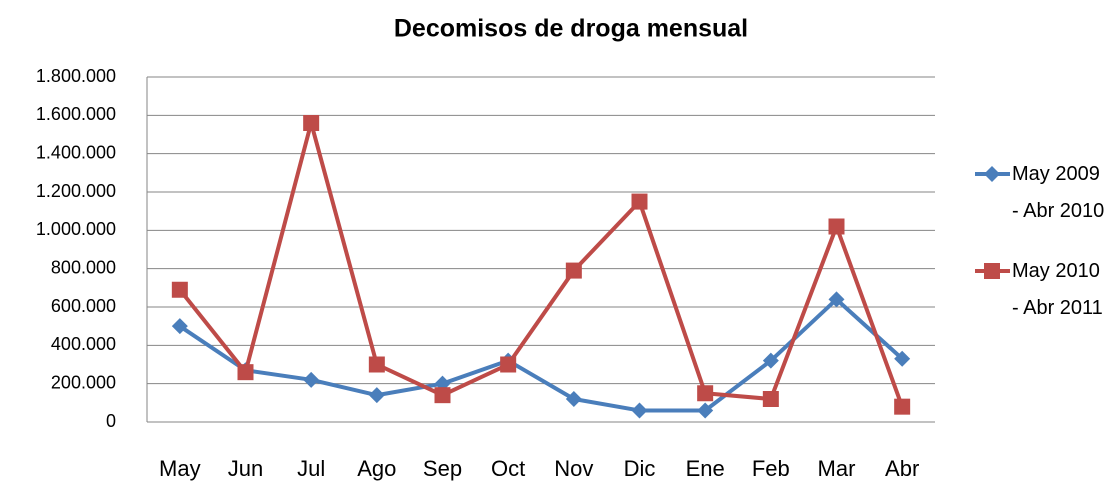  I want to click on x-tick-label: Sep, so click(442, 468).